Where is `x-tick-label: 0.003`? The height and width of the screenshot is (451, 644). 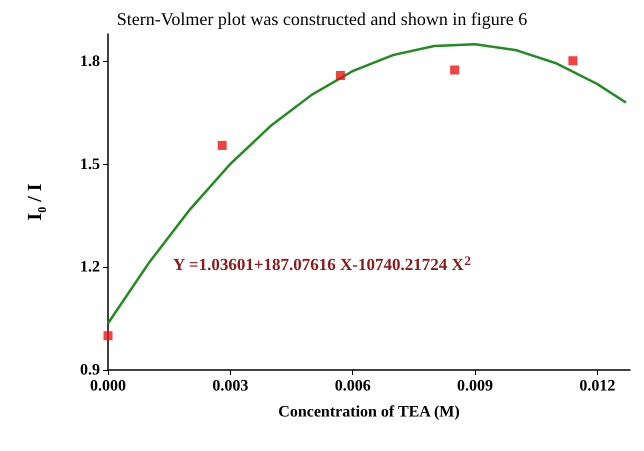
x-tick-label: 0.003 is located at coordinates (230, 386).